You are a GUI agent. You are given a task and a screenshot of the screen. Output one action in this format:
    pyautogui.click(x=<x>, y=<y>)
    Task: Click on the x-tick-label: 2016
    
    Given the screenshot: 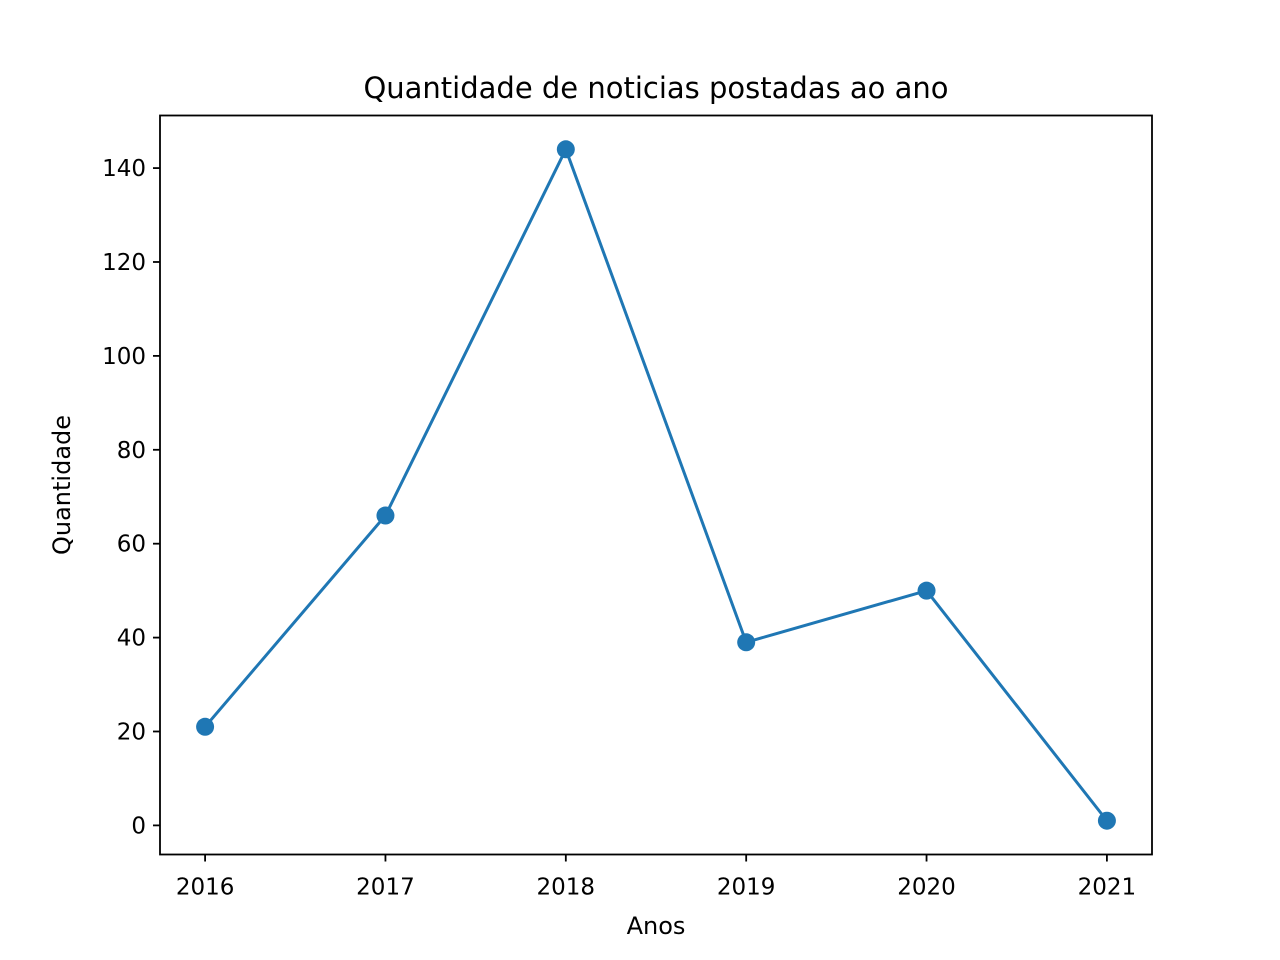 What is the action you would take?
    pyautogui.click(x=205, y=888)
    